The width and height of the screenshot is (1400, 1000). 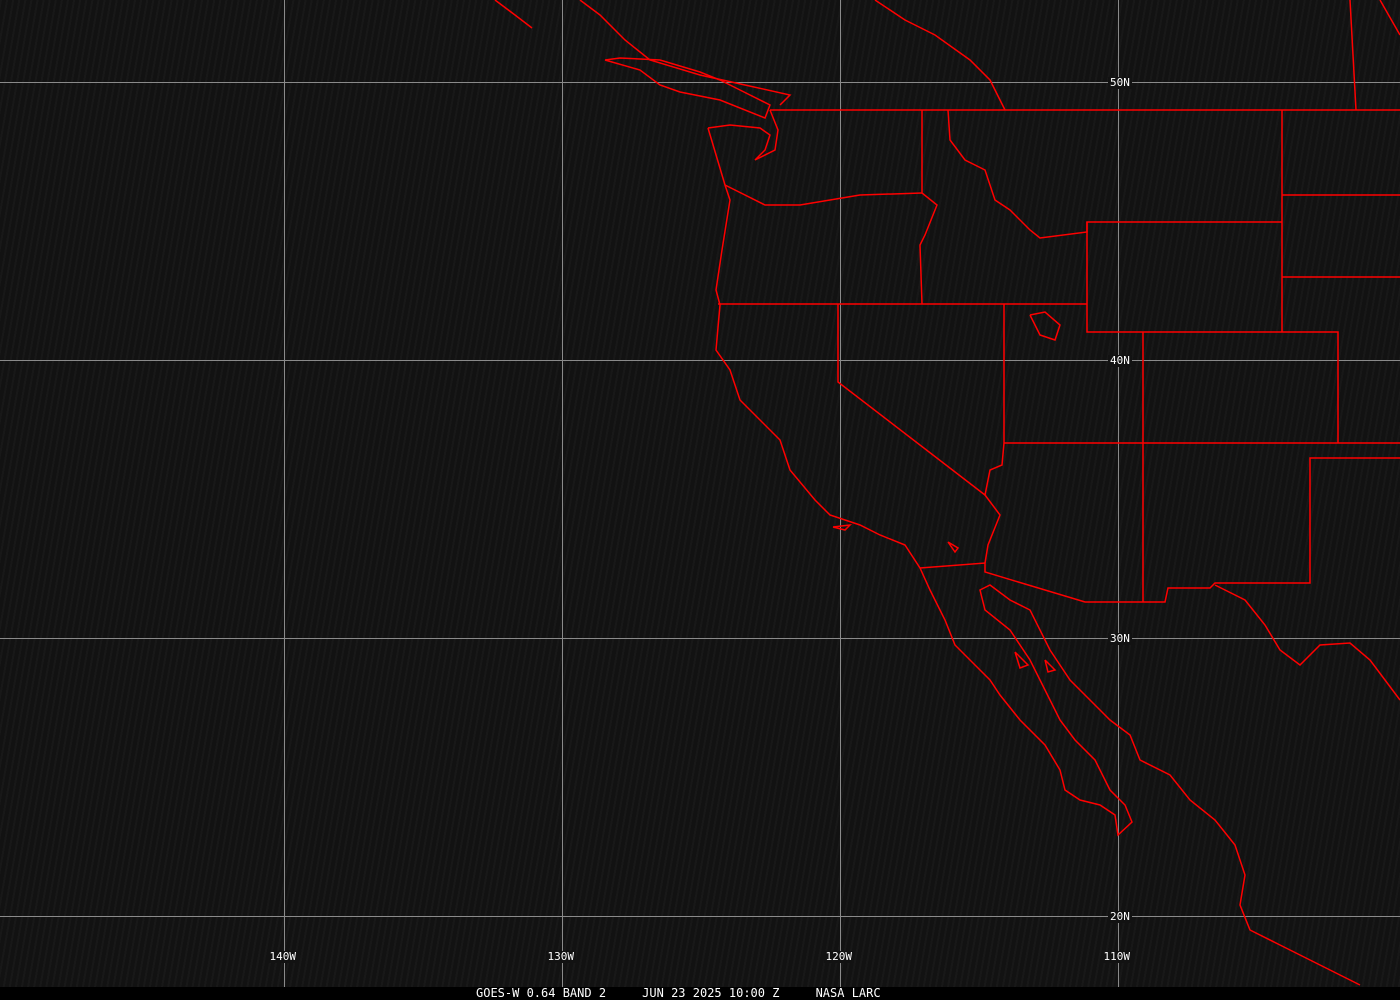 I want to click on longitude-label: 140W, so click(x=282, y=956).